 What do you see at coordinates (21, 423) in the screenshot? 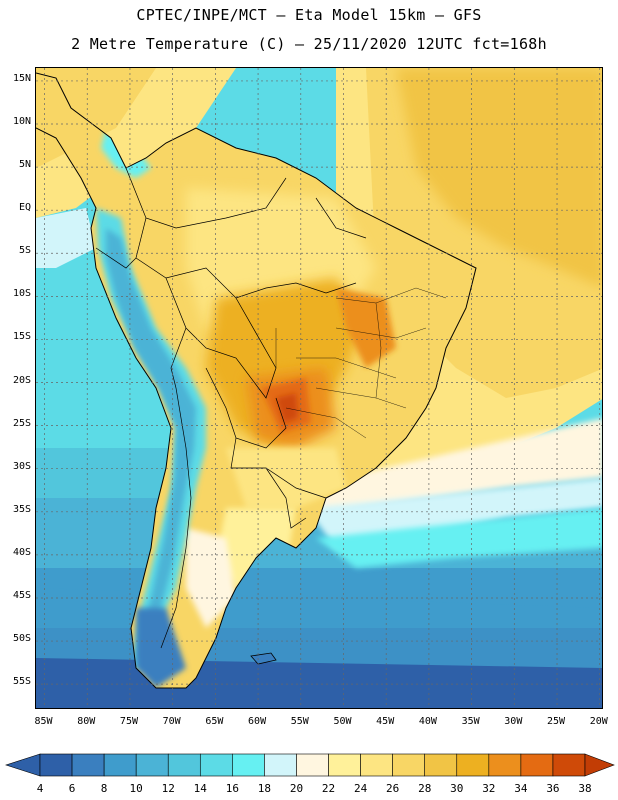
I see `latitude-label: 25S` at bounding box center [21, 423].